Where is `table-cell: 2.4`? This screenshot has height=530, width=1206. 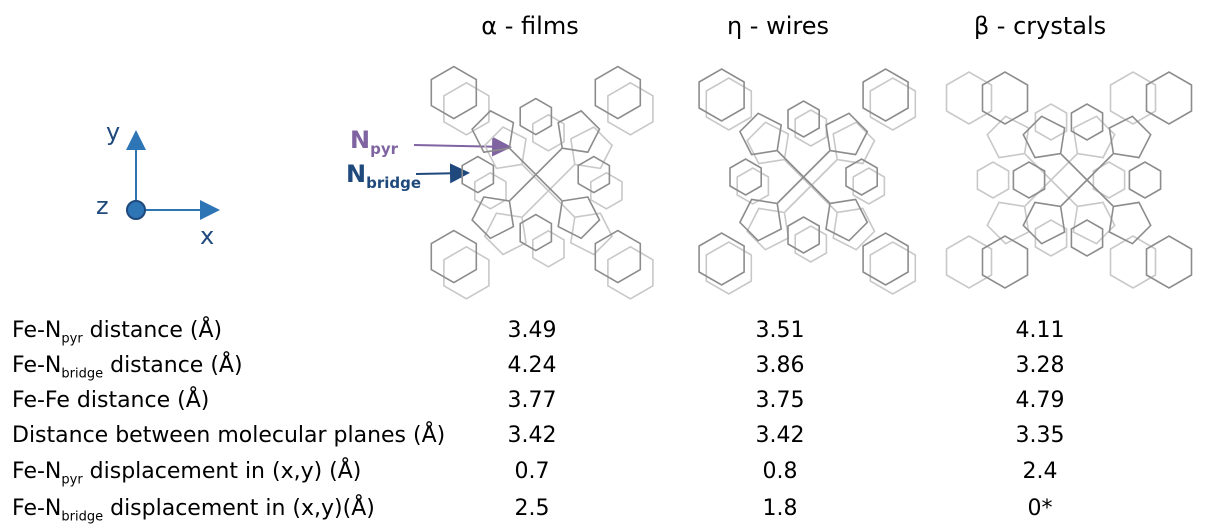
table-cell: 2.4 is located at coordinates (1040, 471).